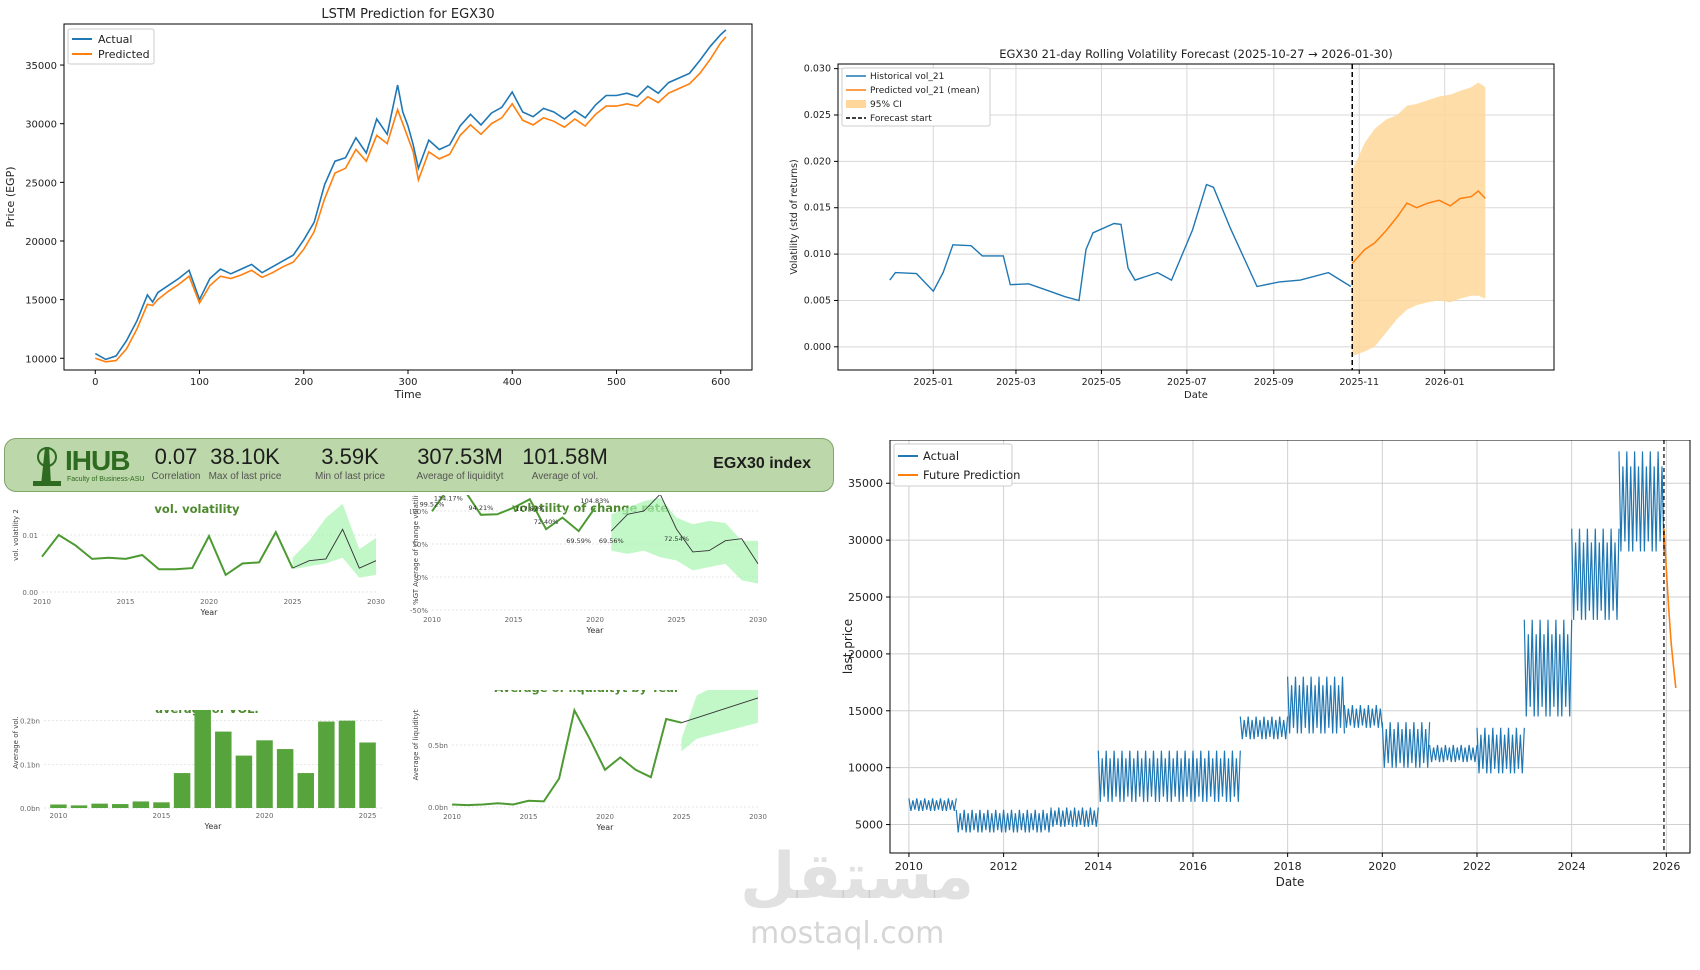 This screenshot has width=1700, height=970. Describe the element at coordinates (41, 359) in the screenshot. I see `y-tick-label: 10000` at that location.